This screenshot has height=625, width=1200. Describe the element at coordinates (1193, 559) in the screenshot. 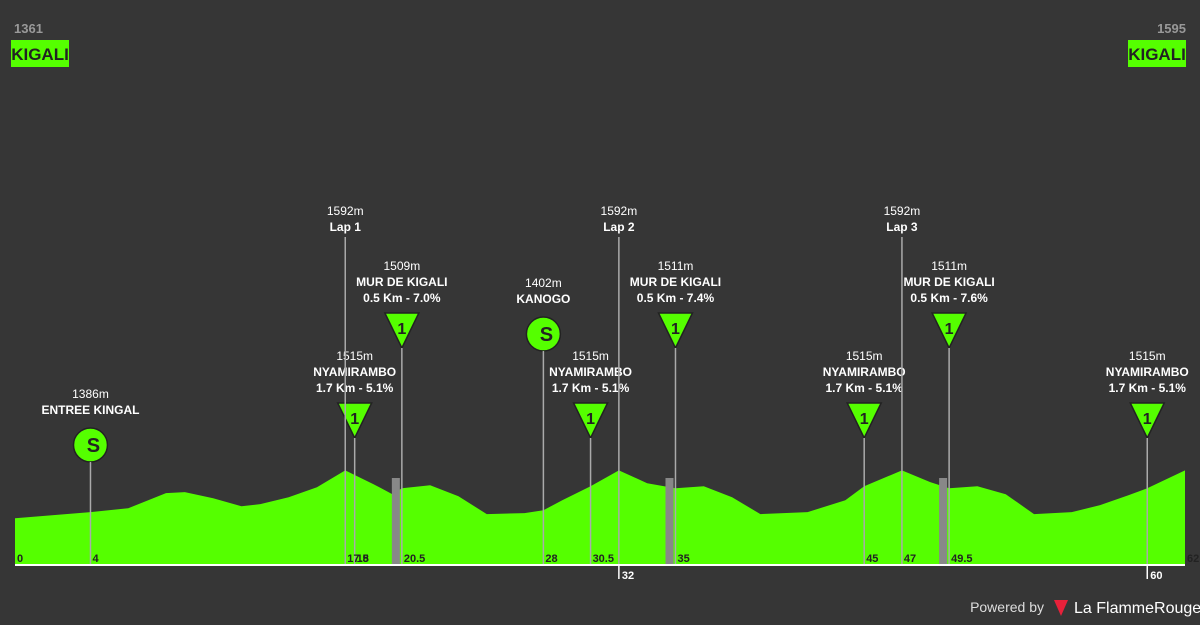

I see `x-tick-label: 62` at that location.